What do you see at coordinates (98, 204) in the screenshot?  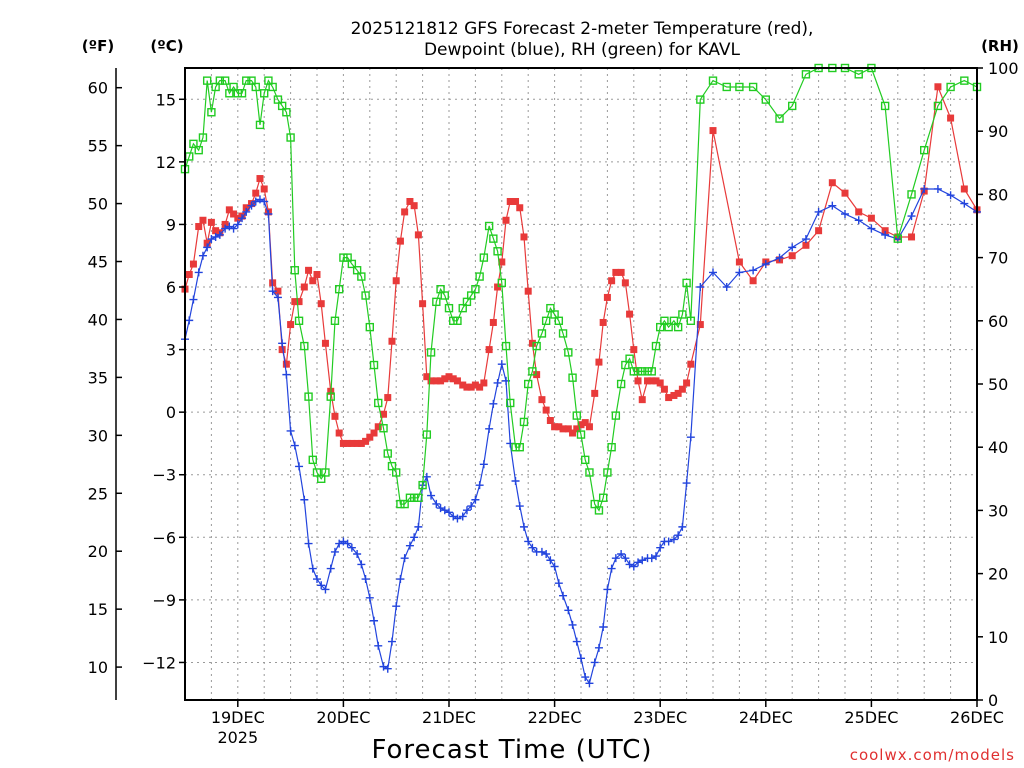 I see `fahrenheit-tick-label: 50` at bounding box center [98, 204].